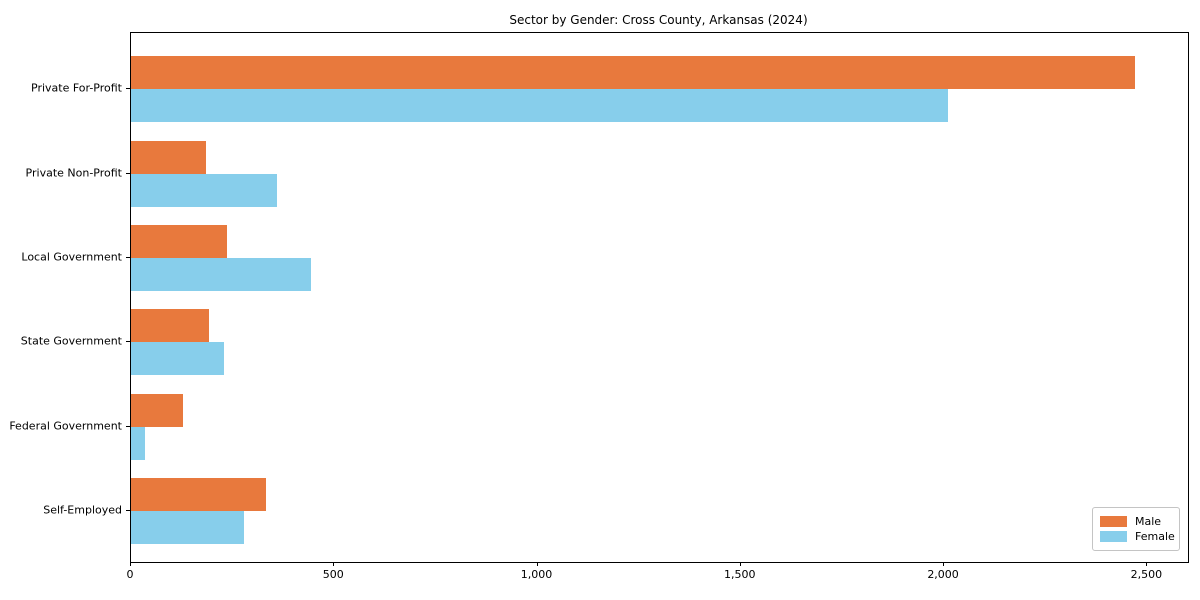  Describe the element at coordinates (157, 410) in the screenshot. I see `bar-male-federal-government` at that location.